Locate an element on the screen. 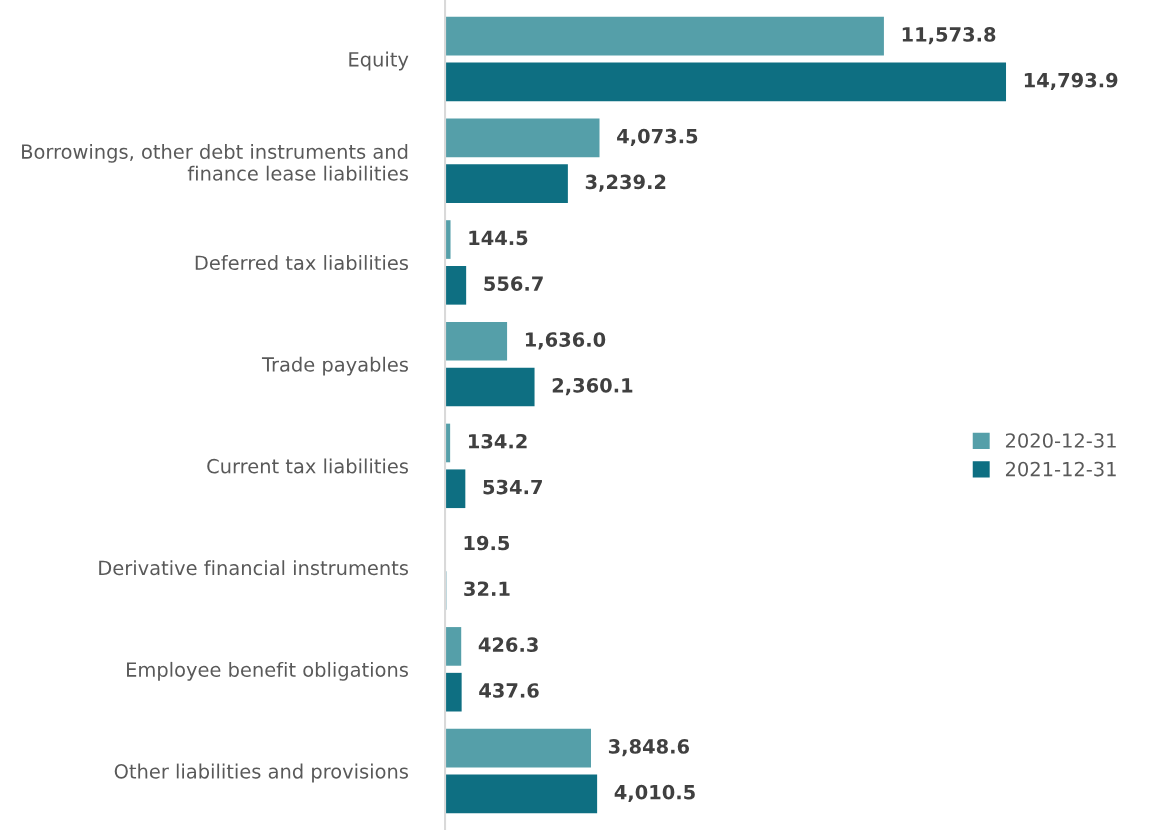  data-label: 19.5 is located at coordinates (487, 543).